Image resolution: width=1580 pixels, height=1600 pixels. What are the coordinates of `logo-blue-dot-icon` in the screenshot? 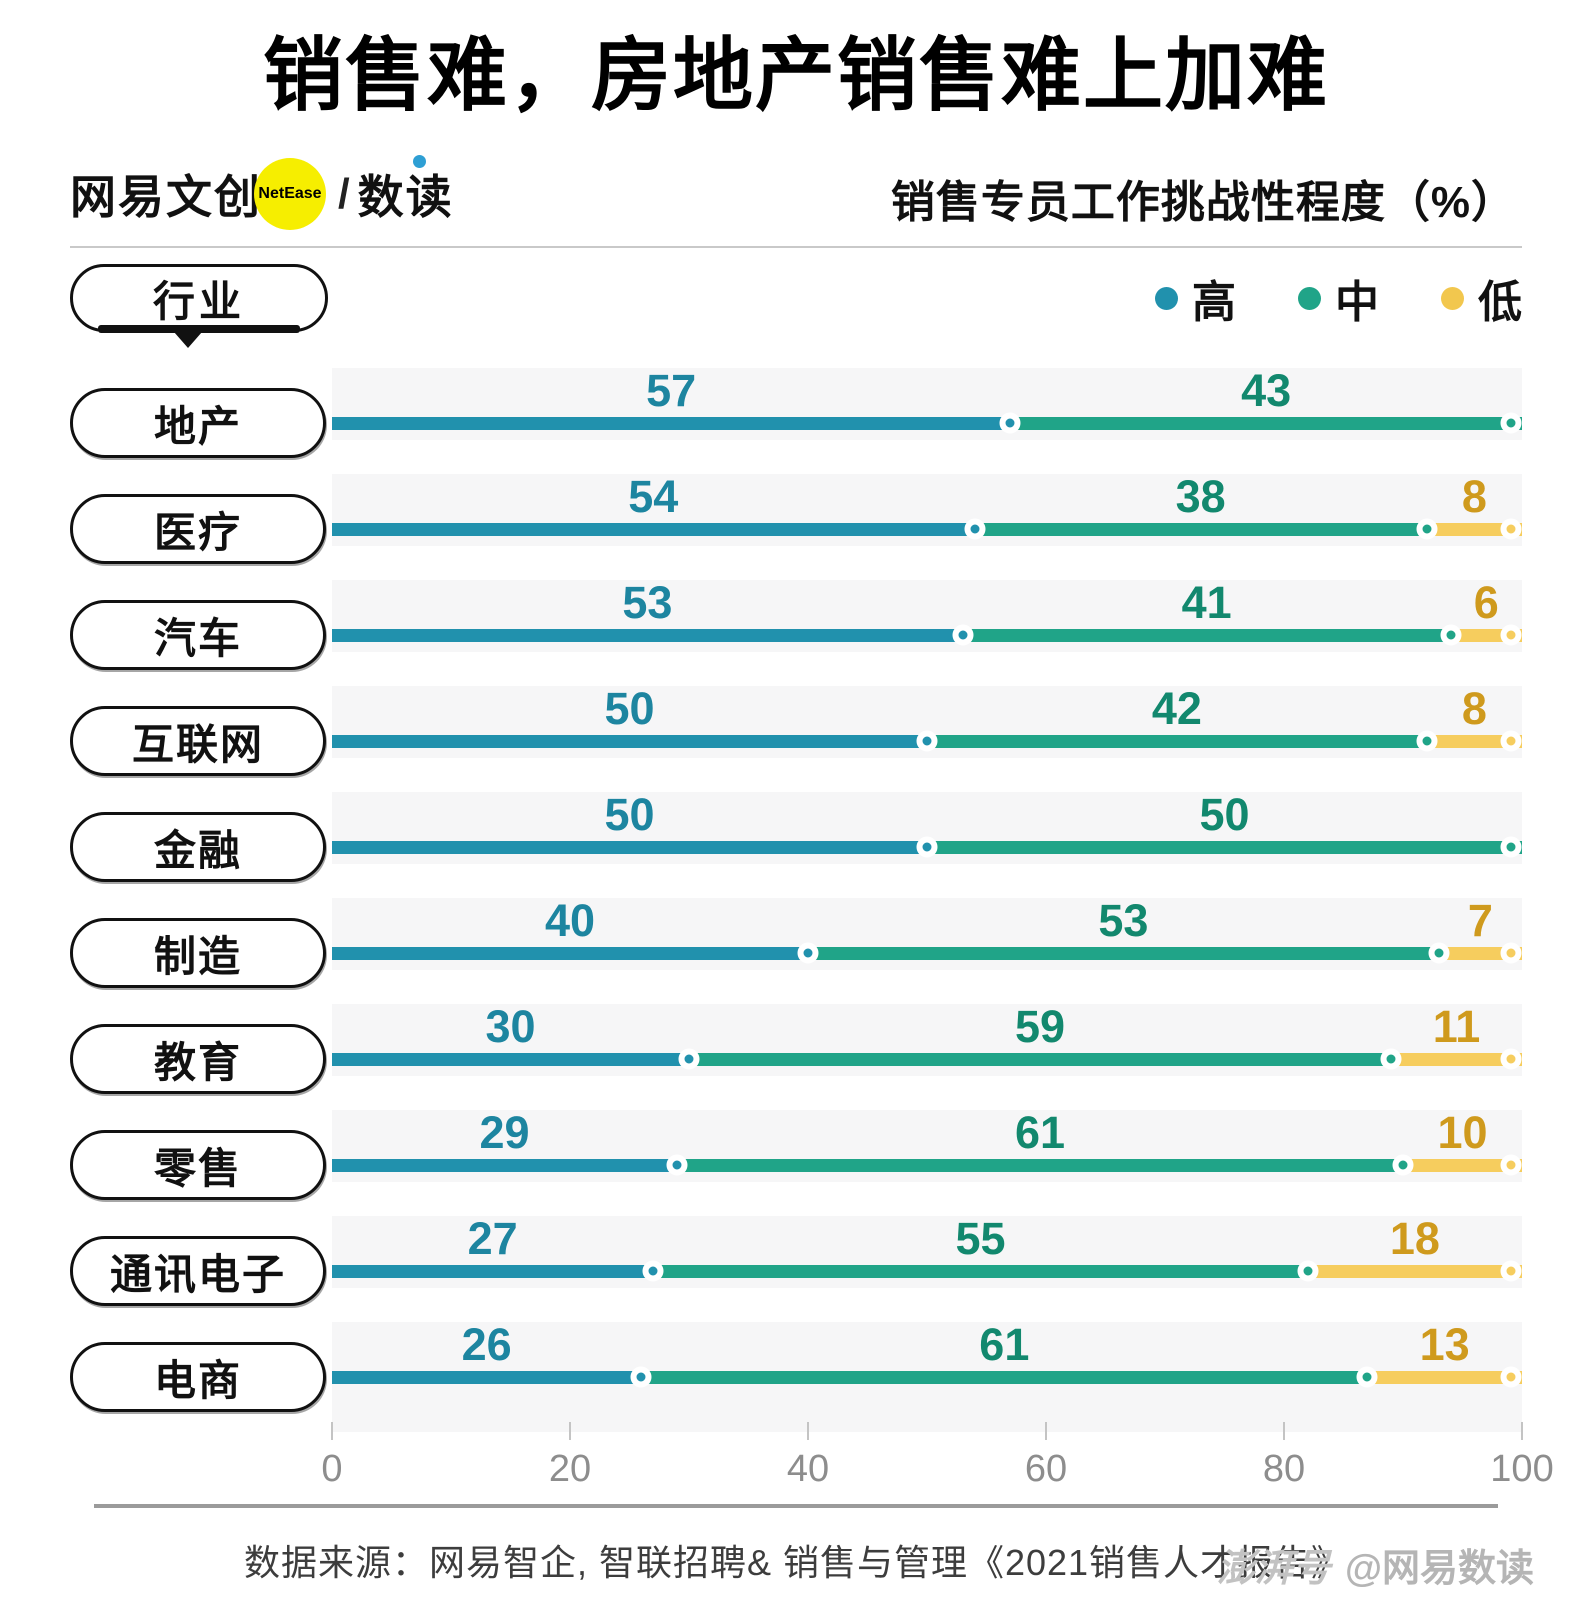 It's located at (420, 161).